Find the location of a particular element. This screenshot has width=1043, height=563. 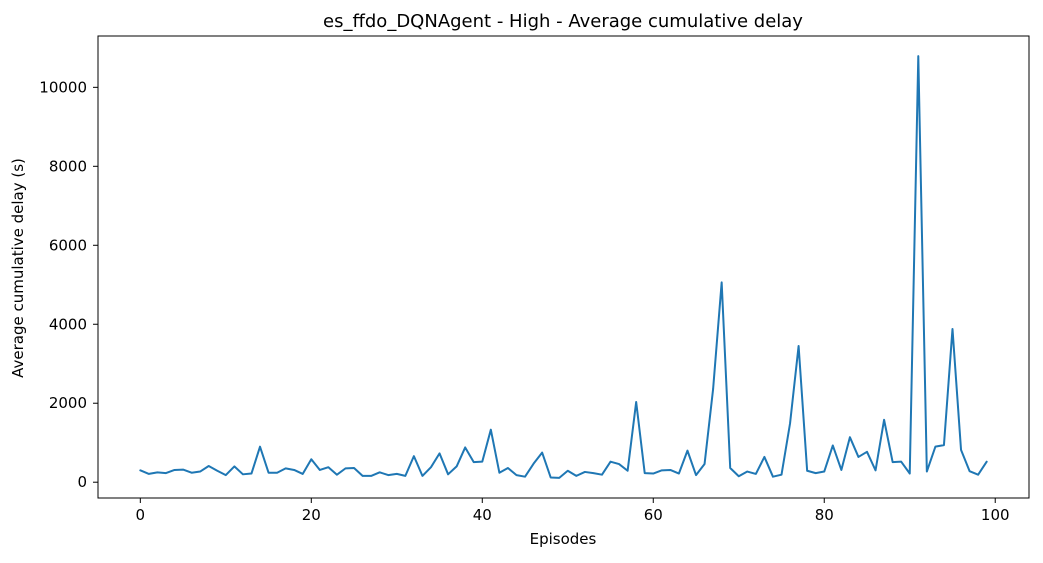

y-tick-label: 6000 is located at coordinates (68, 245).